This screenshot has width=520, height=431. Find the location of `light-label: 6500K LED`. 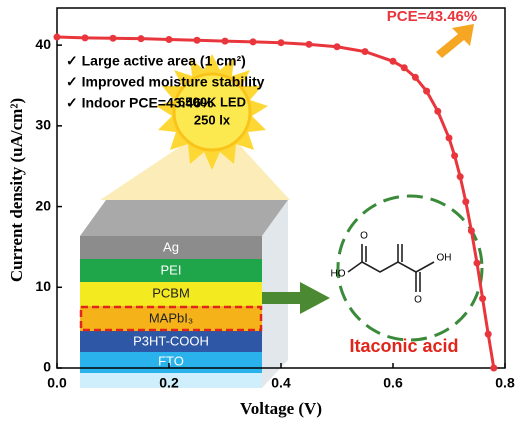

light-label: 6500K LED is located at coordinates (212, 101).